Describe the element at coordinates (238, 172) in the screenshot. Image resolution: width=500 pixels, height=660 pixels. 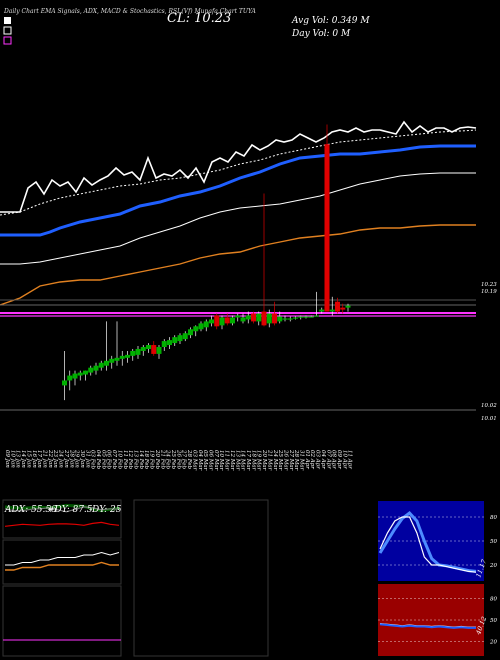
I see `ema-dotted-line` at that location.